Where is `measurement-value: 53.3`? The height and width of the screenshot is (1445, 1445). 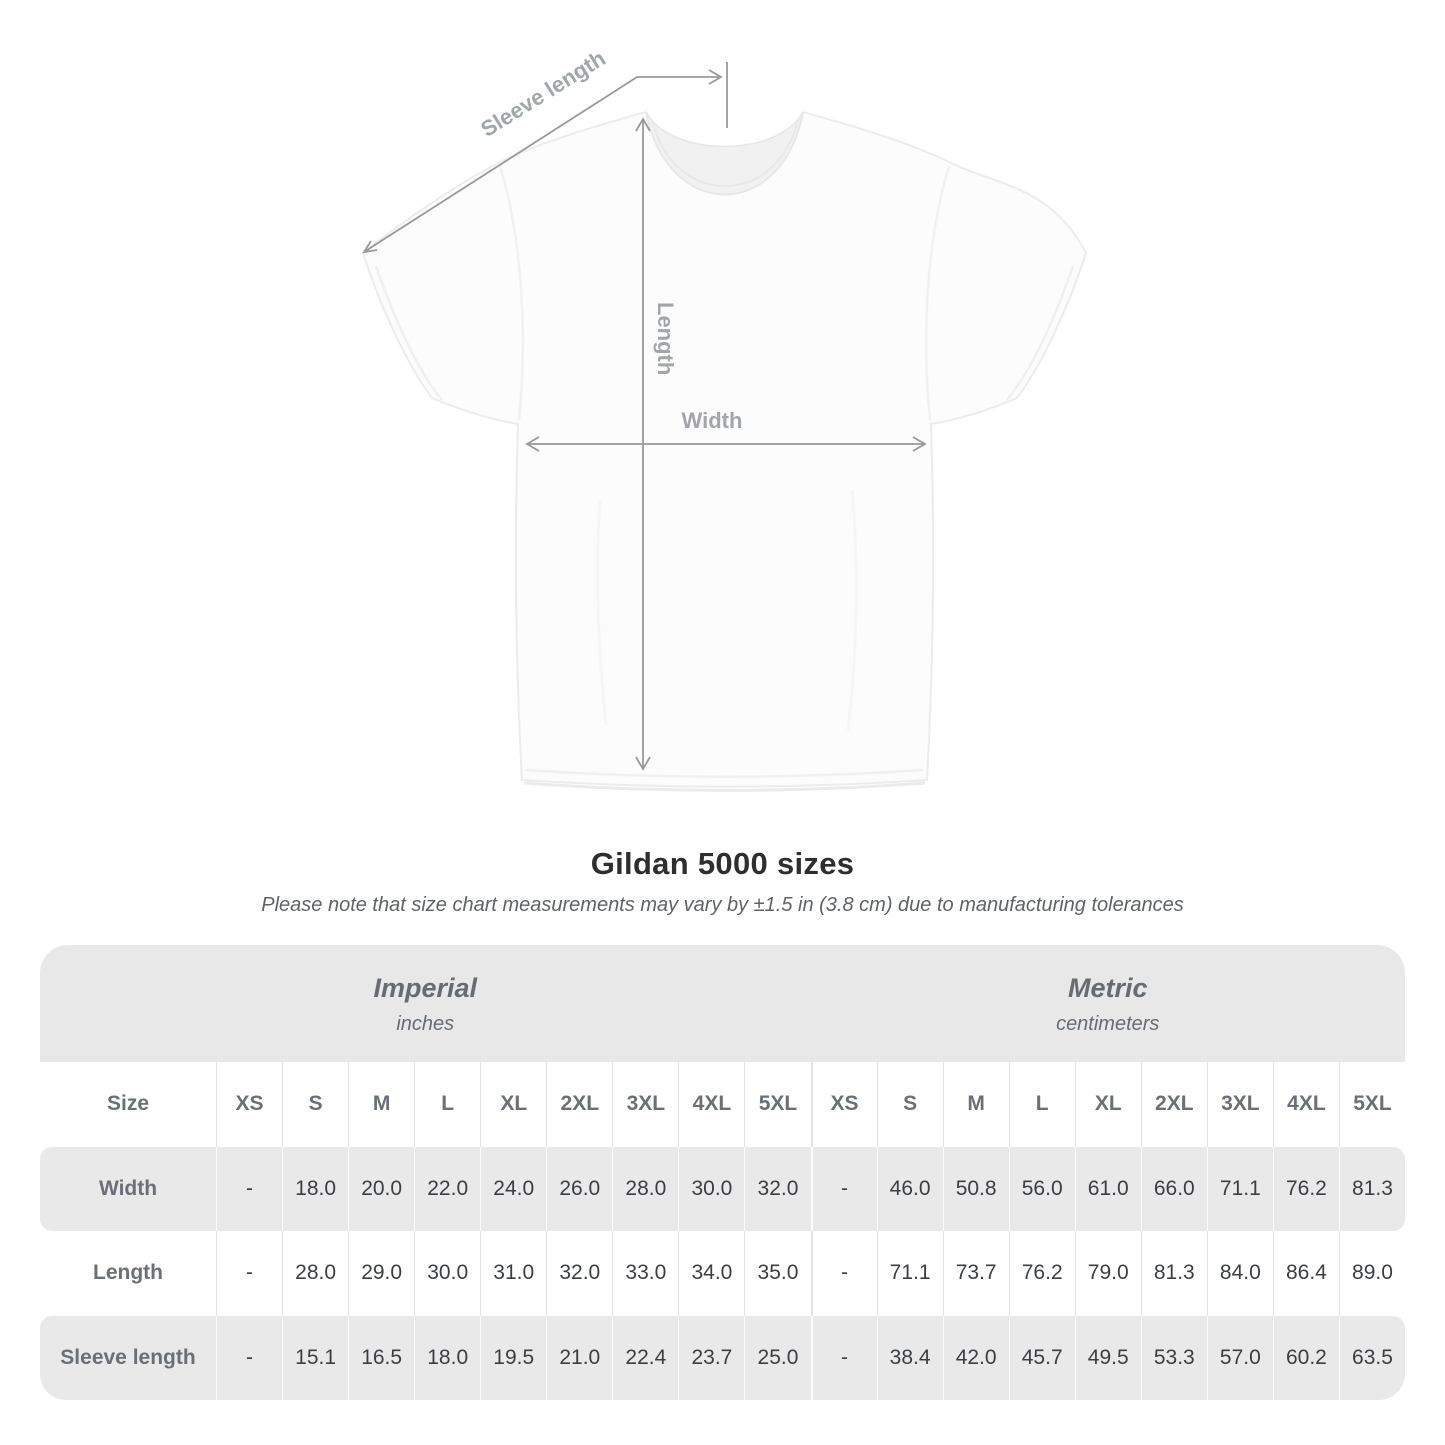 measurement-value: 53.3 is located at coordinates (1173, 1357).